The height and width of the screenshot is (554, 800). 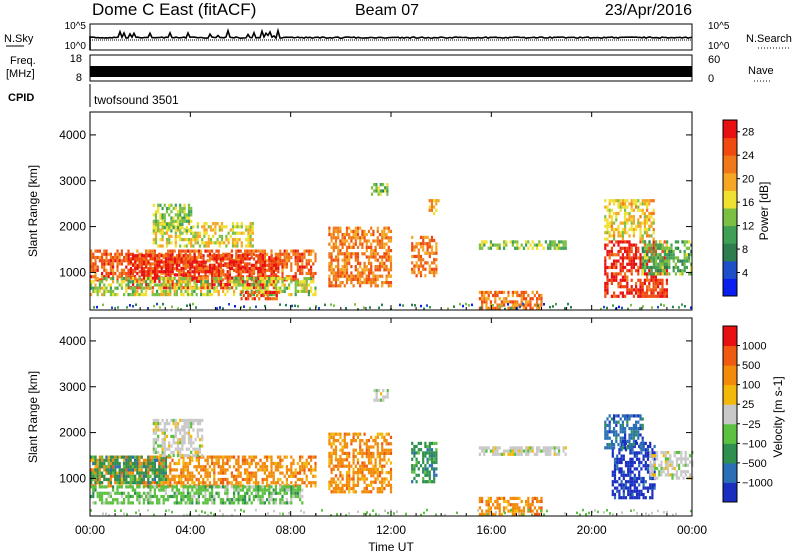 I want to click on cpid-value: twofsound 3501, so click(x=136, y=100).